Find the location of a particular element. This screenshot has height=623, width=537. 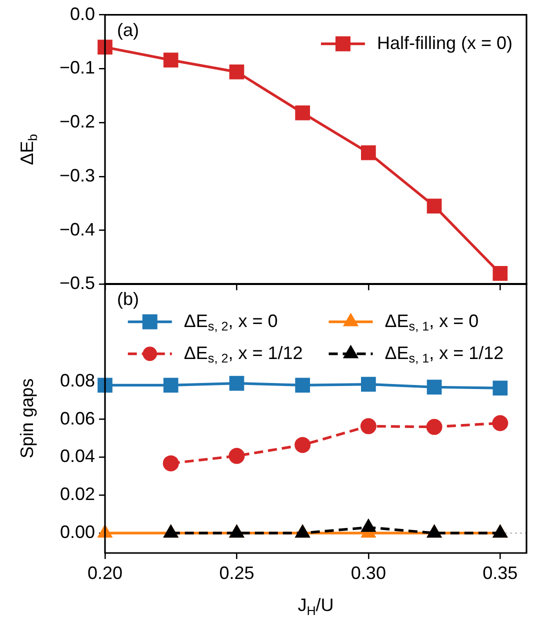

y-tick-label: 0.0 is located at coordinates (82, 14).